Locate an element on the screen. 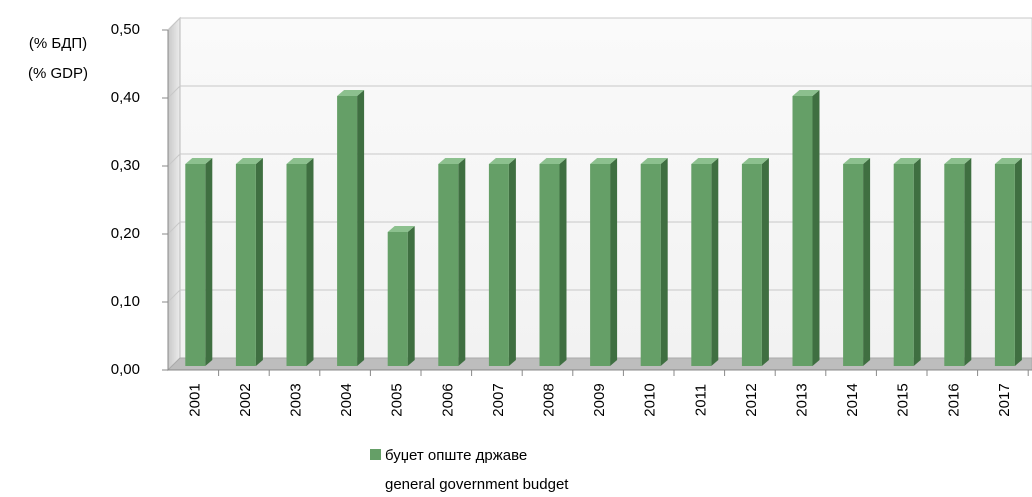 This screenshot has height=497, width=1032. legend-label: general government budget is located at coordinates (477, 484).